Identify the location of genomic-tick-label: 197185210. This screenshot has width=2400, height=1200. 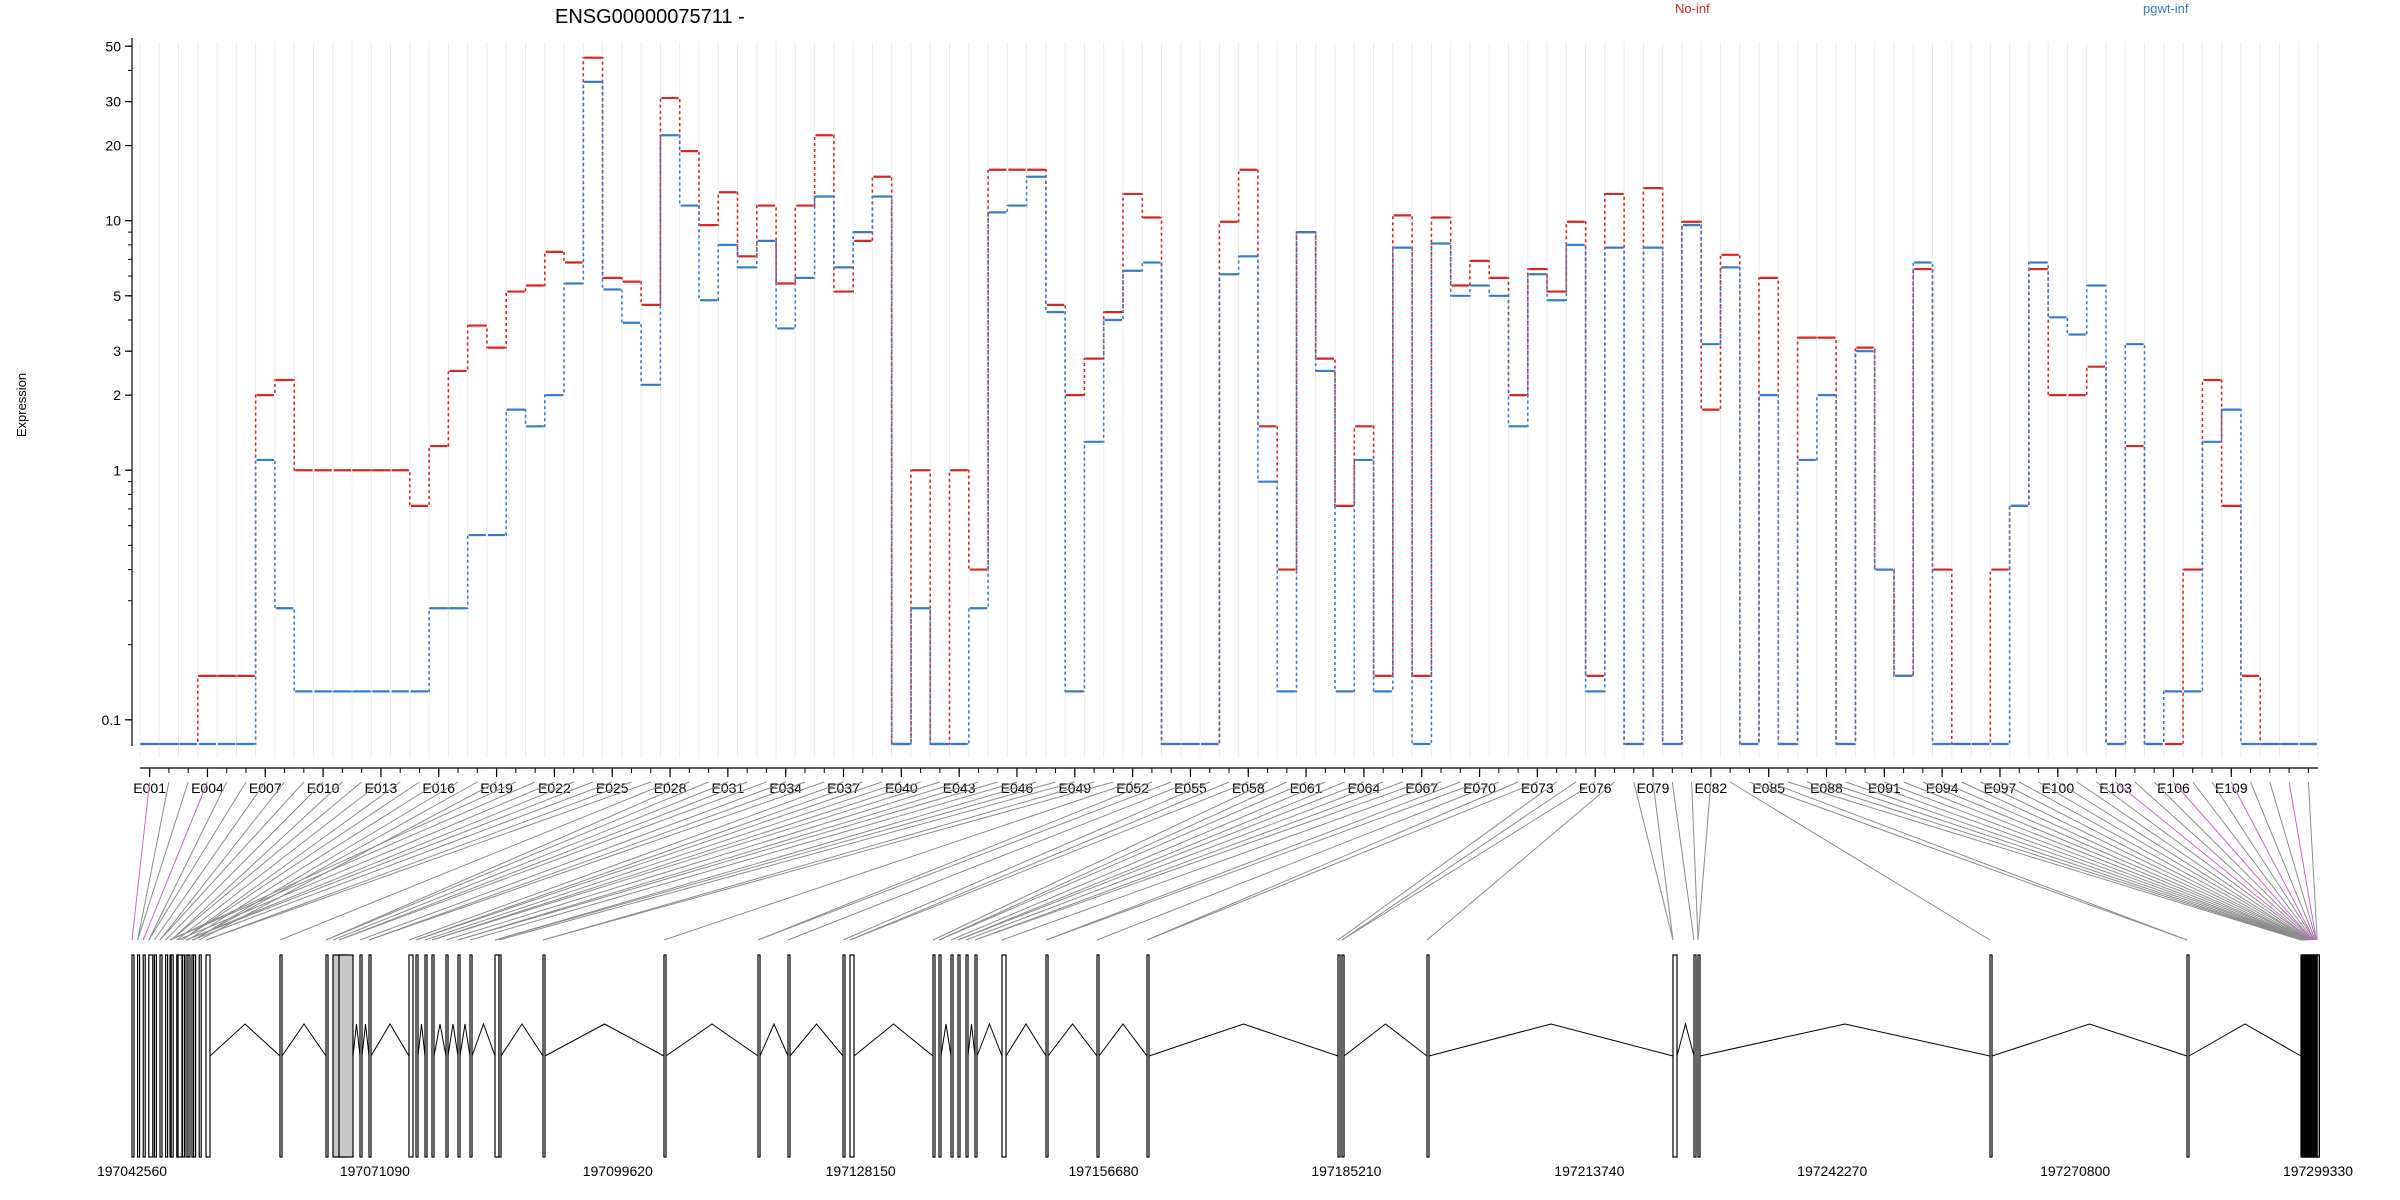
(1346, 1171).